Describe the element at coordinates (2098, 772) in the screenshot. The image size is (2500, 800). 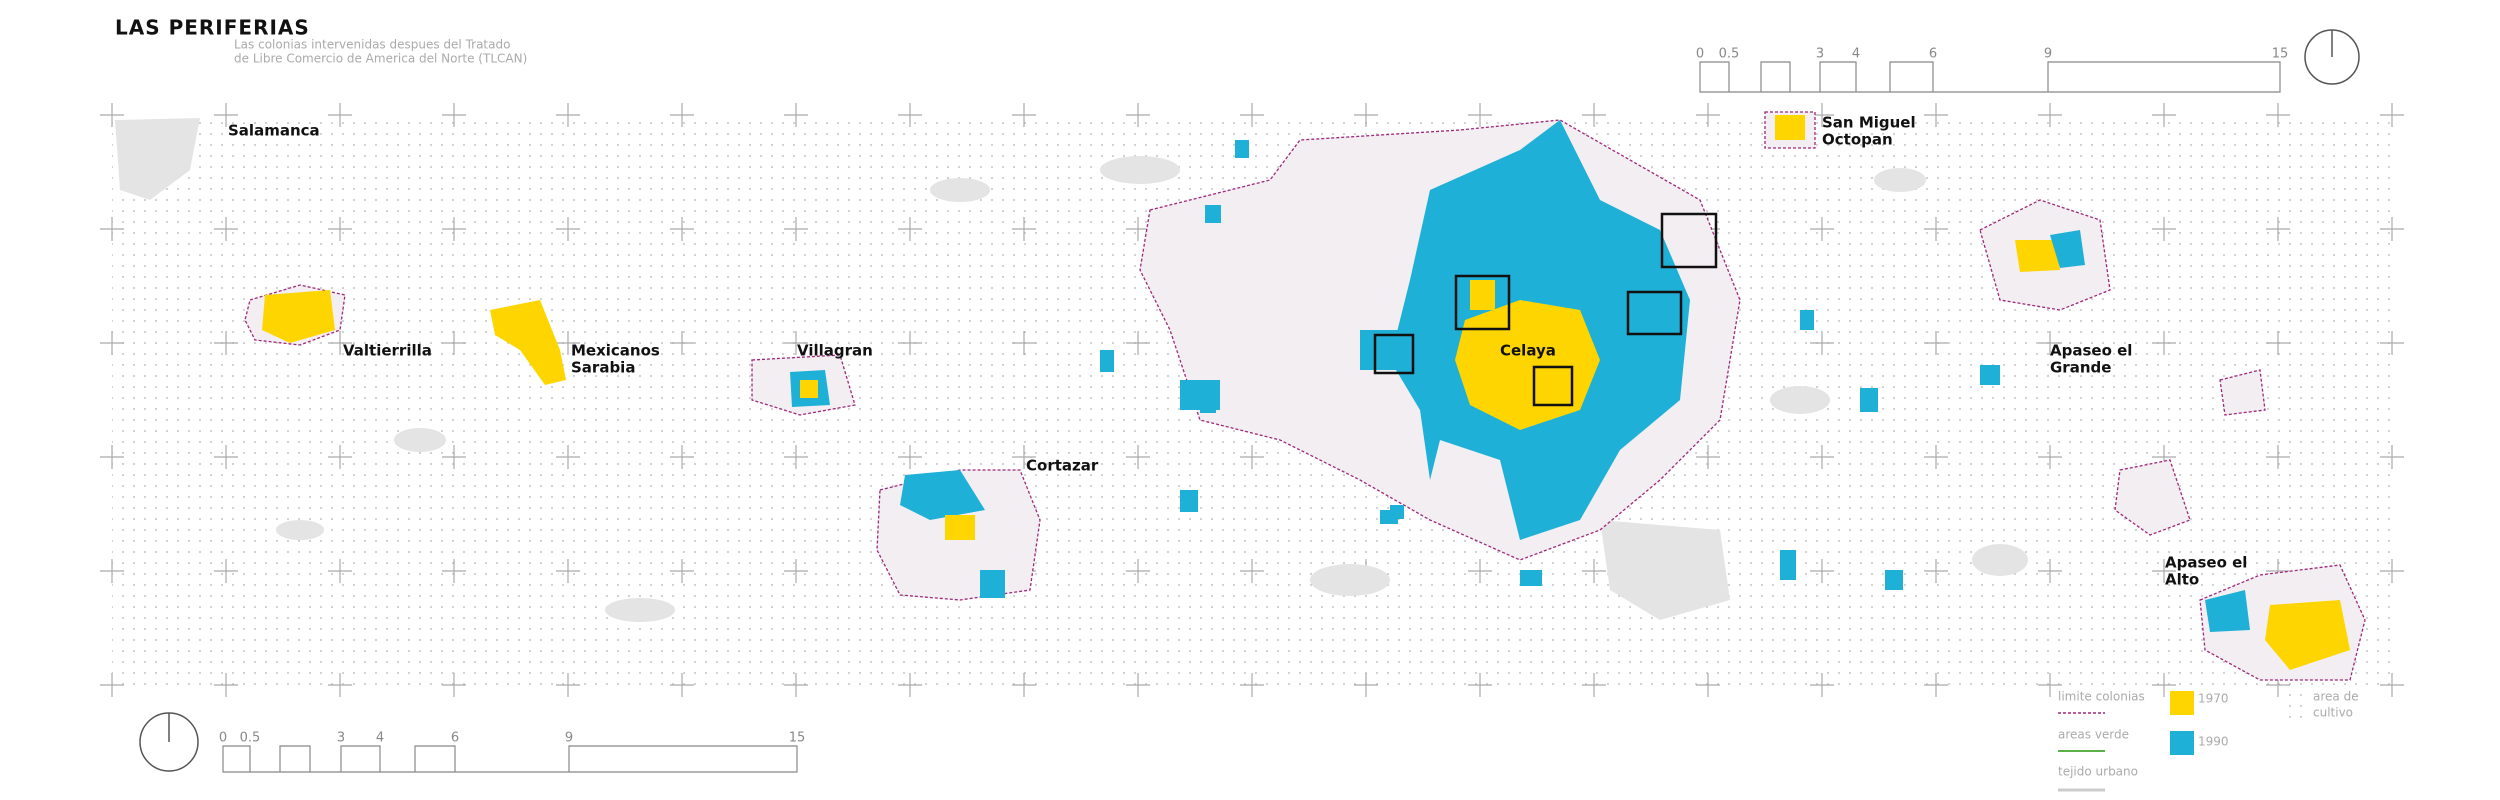
I see `legend-label: tejido urbano` at that location.